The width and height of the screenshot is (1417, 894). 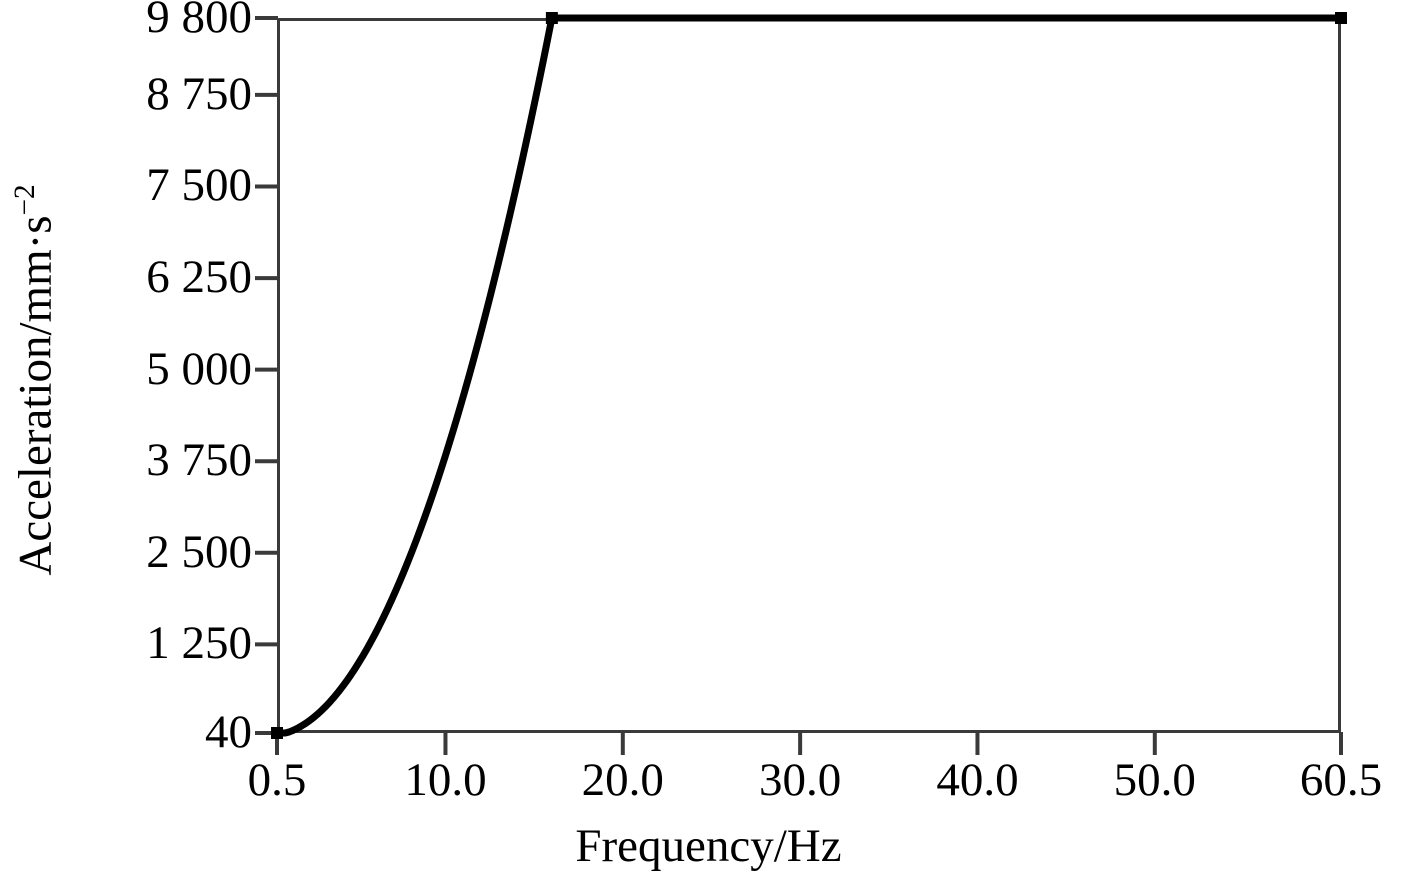 I want to click on x-axis-tick-labels: 0.5 10.0 20.0 30.0 40.0 50.0 60.5, so click(x=708, y=785).